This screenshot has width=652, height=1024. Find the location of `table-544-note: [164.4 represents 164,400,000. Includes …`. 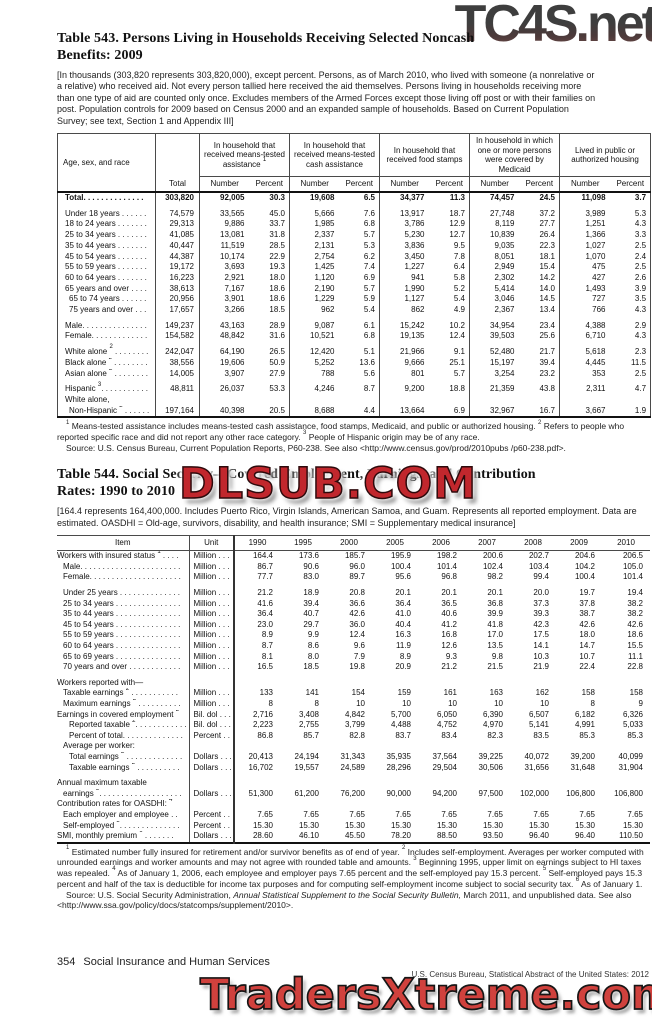

table-544-note: [164.4 represents 164,400,000. Includes … is located at coordinates (347, 517).